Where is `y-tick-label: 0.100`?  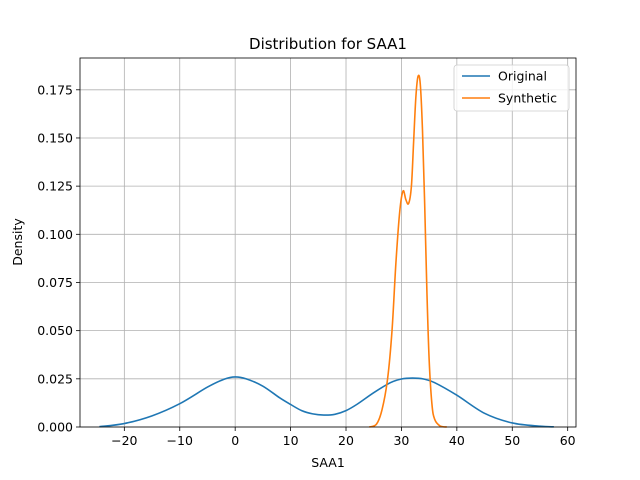
y-tick-label: 0.100 is located at coordinates (55, 234).